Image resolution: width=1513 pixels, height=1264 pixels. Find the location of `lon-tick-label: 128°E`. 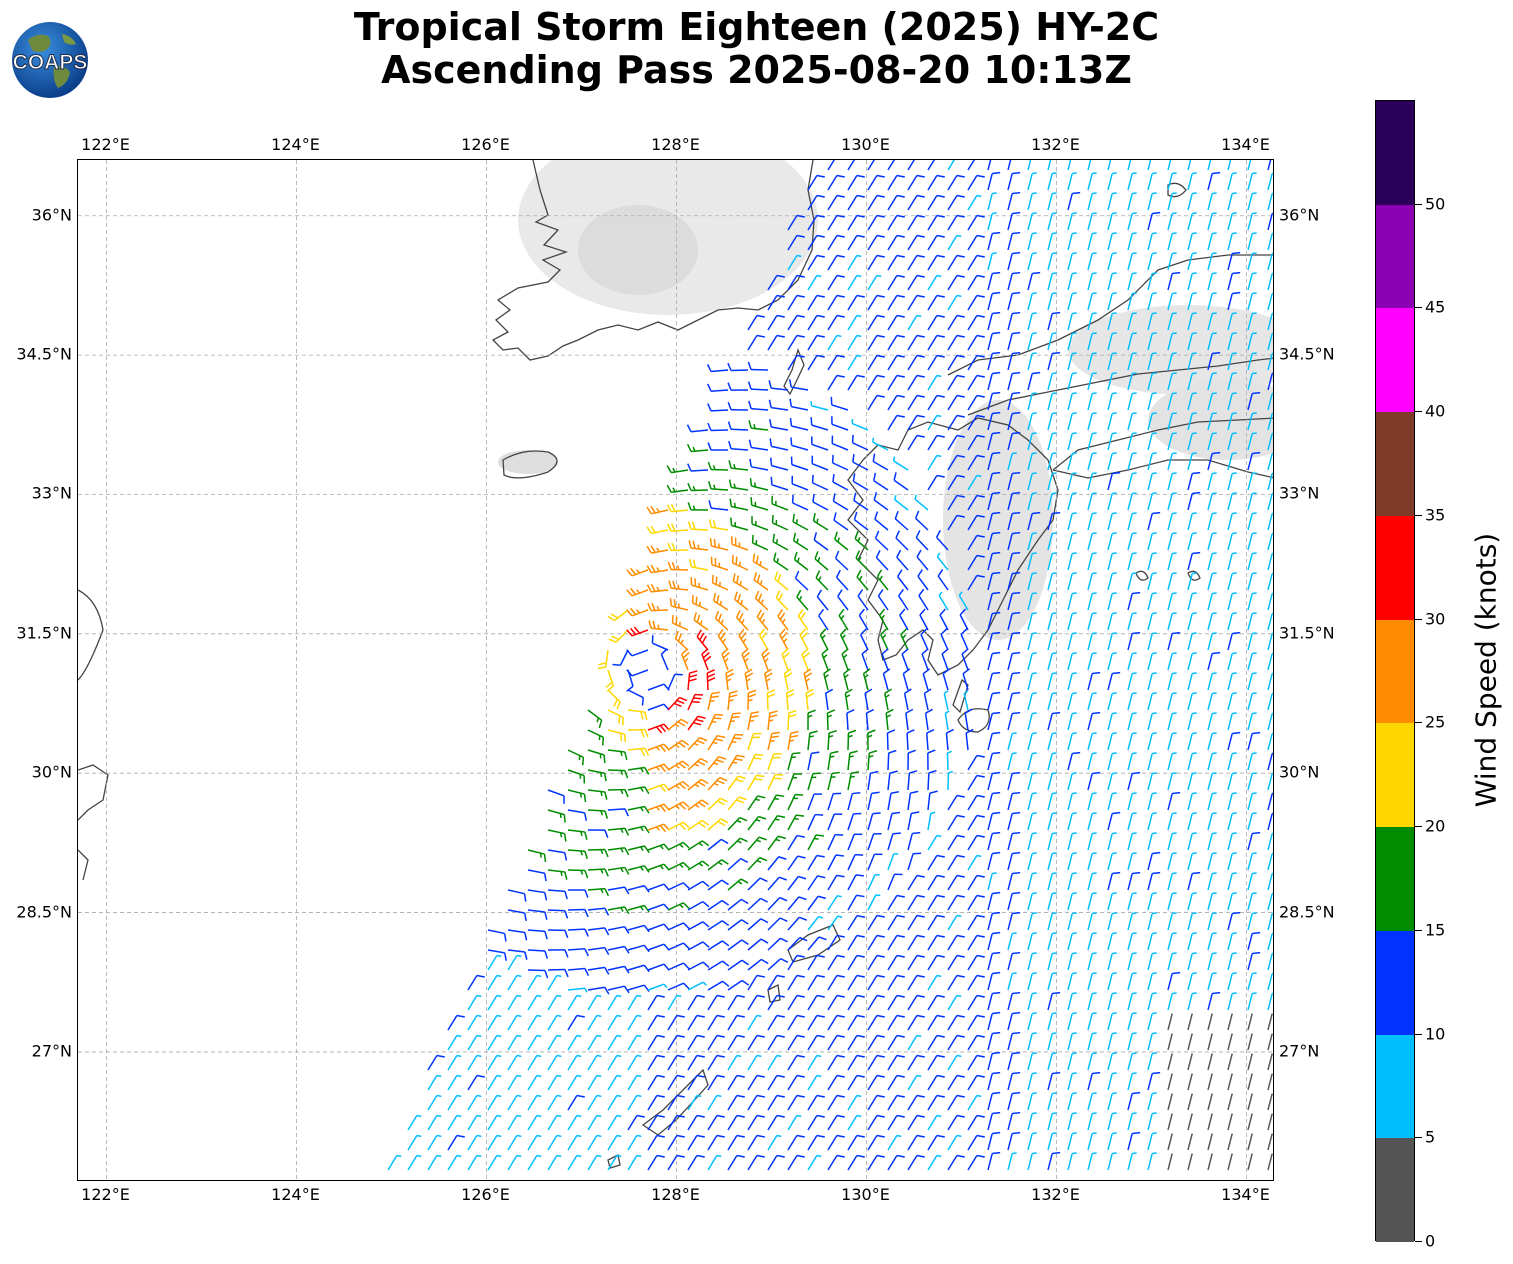

lon-tick-label: 128°E is located at coordinates (675, 1194).